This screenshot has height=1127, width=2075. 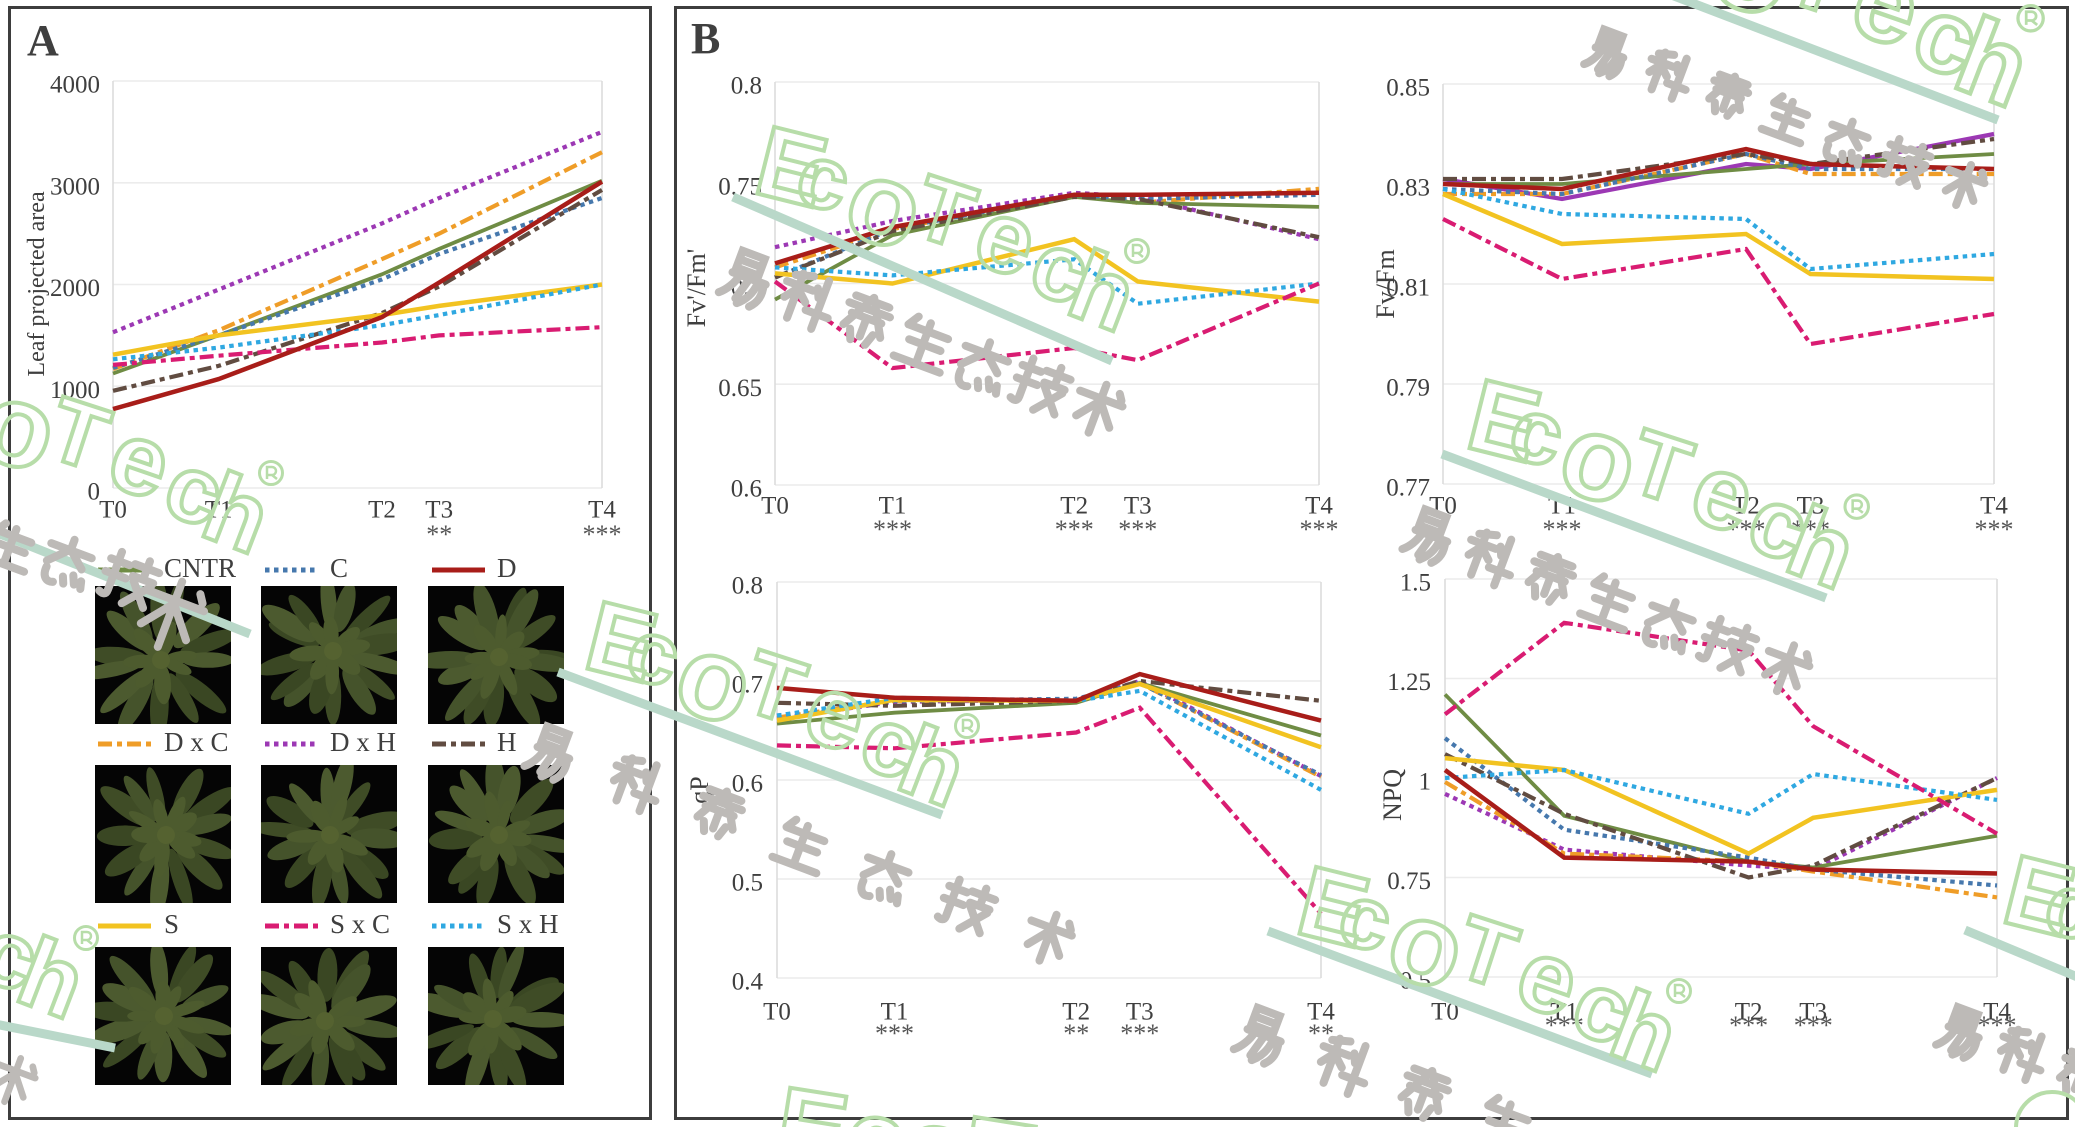 I want to click on svg-text: 0.85, so click(x=1408, y=88).